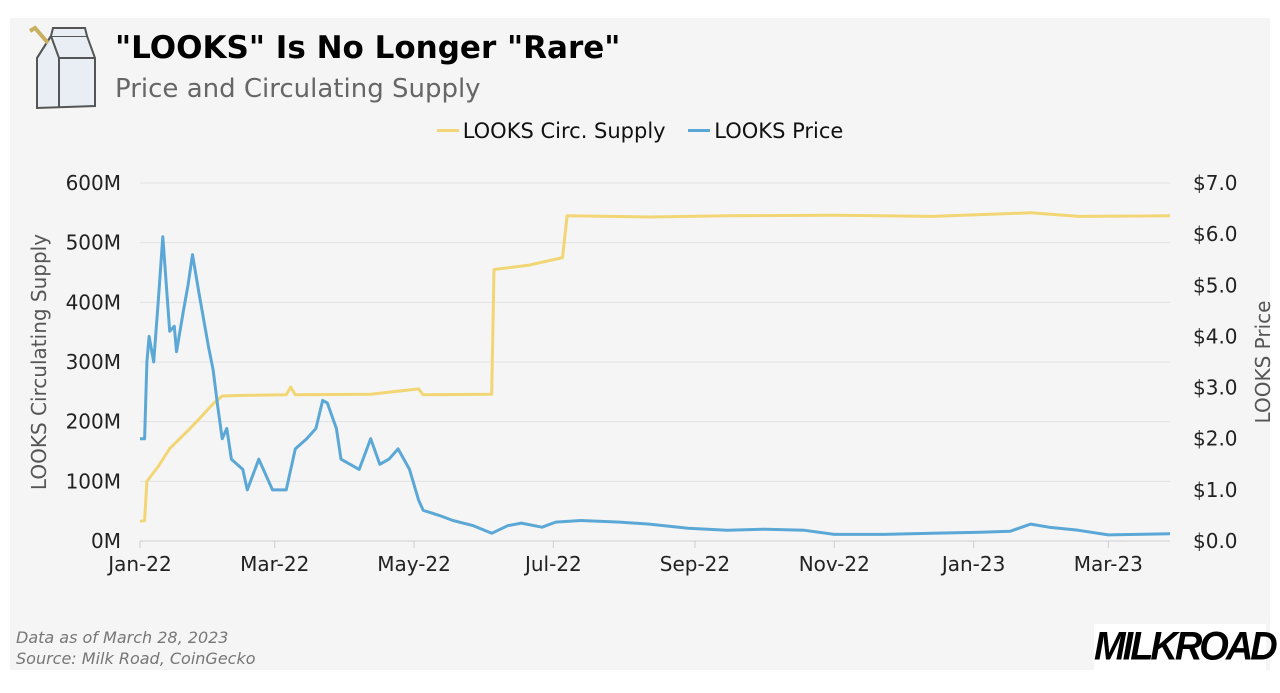 The image size is (1280, 693). I want to click on y-left-tick-label: 100M, so click(93, 481).